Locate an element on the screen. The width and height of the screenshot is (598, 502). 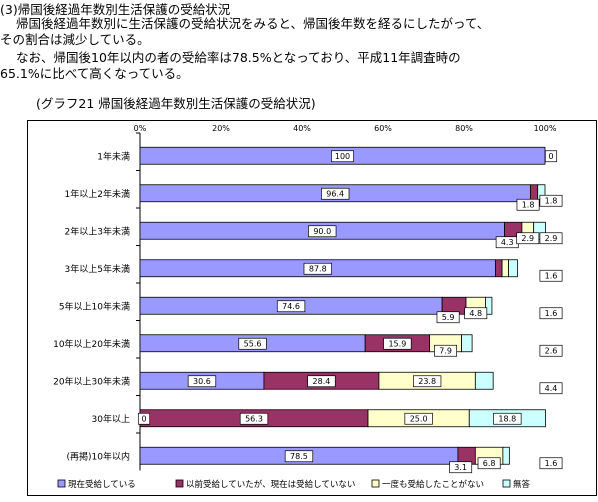
data-label: 3.1 is located at coordinates (460, 467).